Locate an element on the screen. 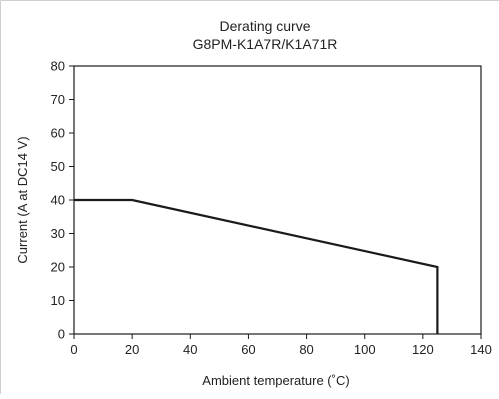 Image resolution: width=499 pixels, height=399 pixels. y-tick-label: 10 is located at coordinates (58, 300).